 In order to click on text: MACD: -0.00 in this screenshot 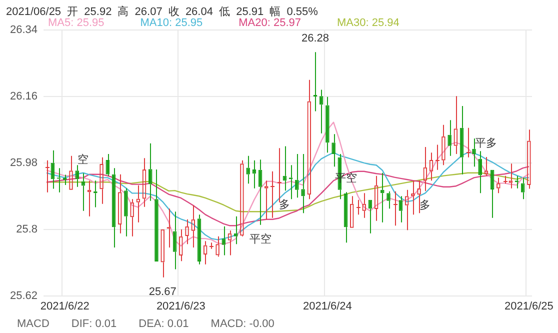, I will do `click(242, 324)`.